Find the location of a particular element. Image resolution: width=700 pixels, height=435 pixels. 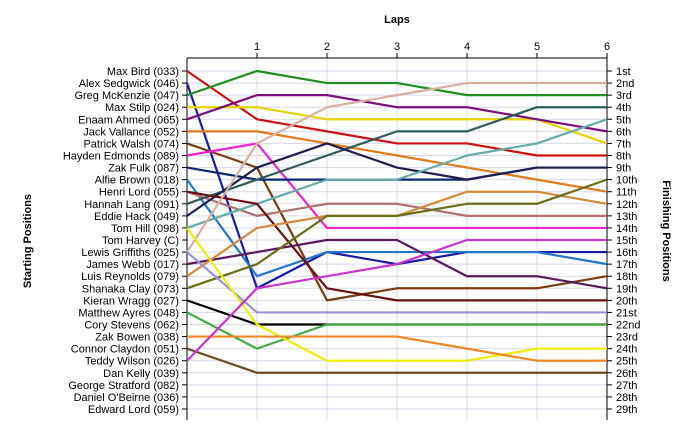

driver-label: Alfie Brown (018) is located at coordinates (137, 181).